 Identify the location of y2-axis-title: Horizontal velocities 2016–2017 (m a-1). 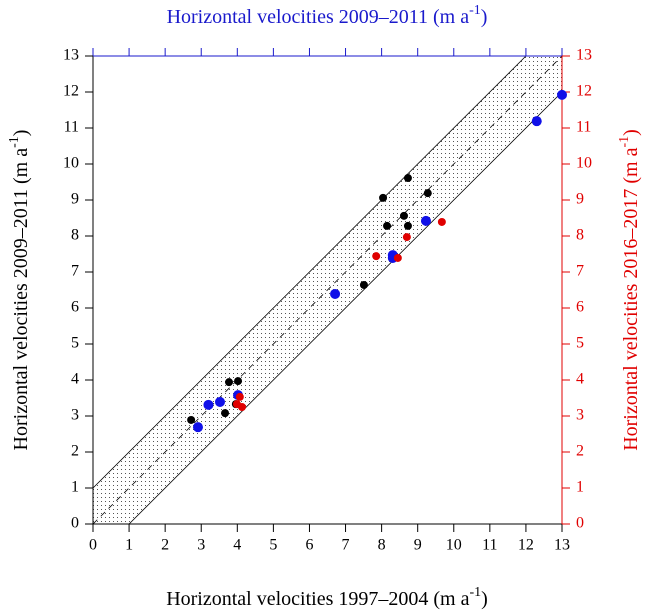
(629, 290).